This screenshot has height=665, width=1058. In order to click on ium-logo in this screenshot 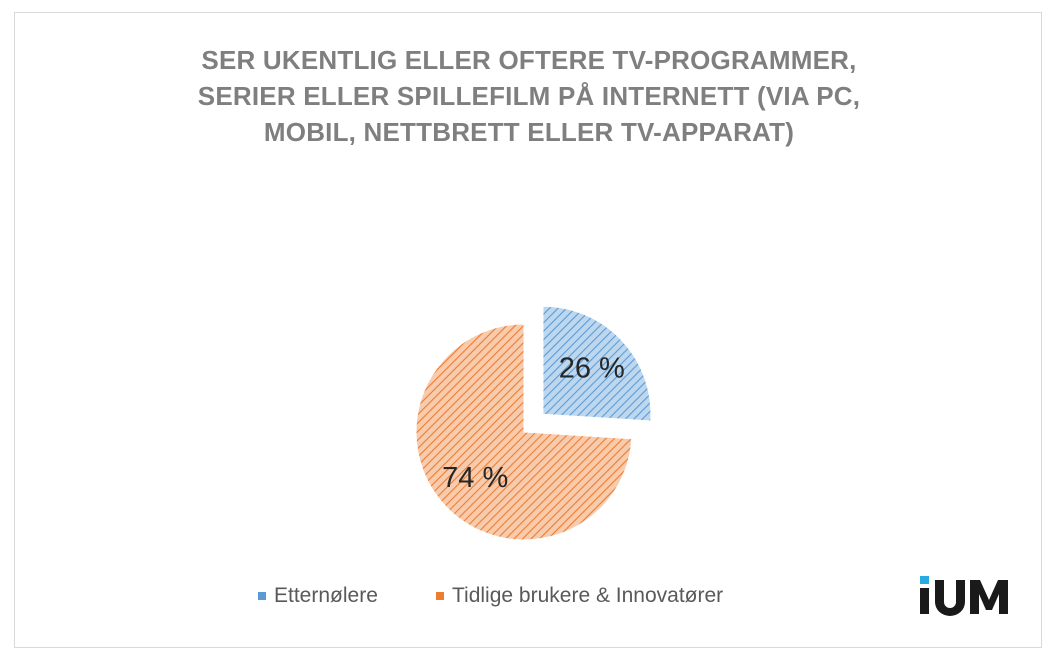, I will do `click(964, 596)`.